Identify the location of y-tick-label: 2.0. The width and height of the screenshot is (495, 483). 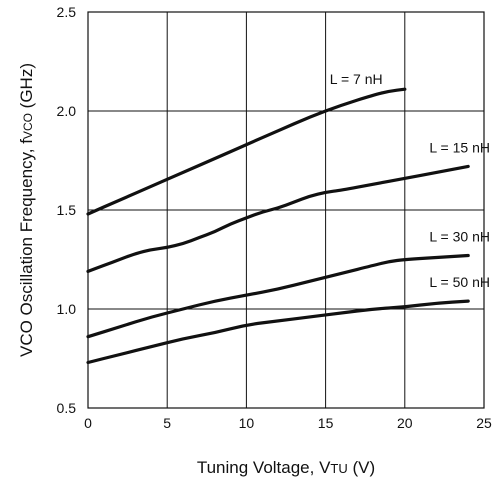
(67, 111).